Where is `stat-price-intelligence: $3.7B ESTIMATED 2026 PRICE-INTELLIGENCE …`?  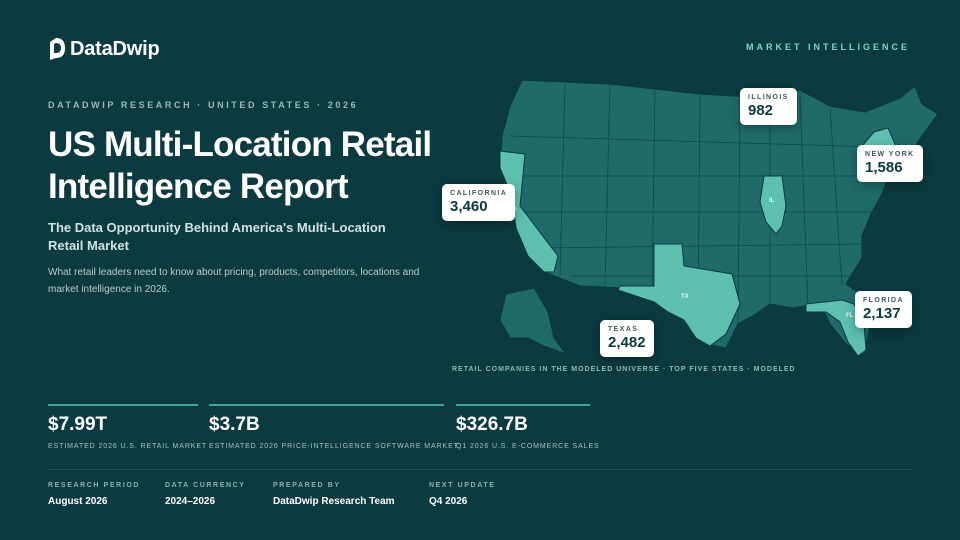
stat-price-intelligence: $3.7B ESTIMATED 2026 PRICE-INTELLIGENCE … is located at coordinates (334, 427).